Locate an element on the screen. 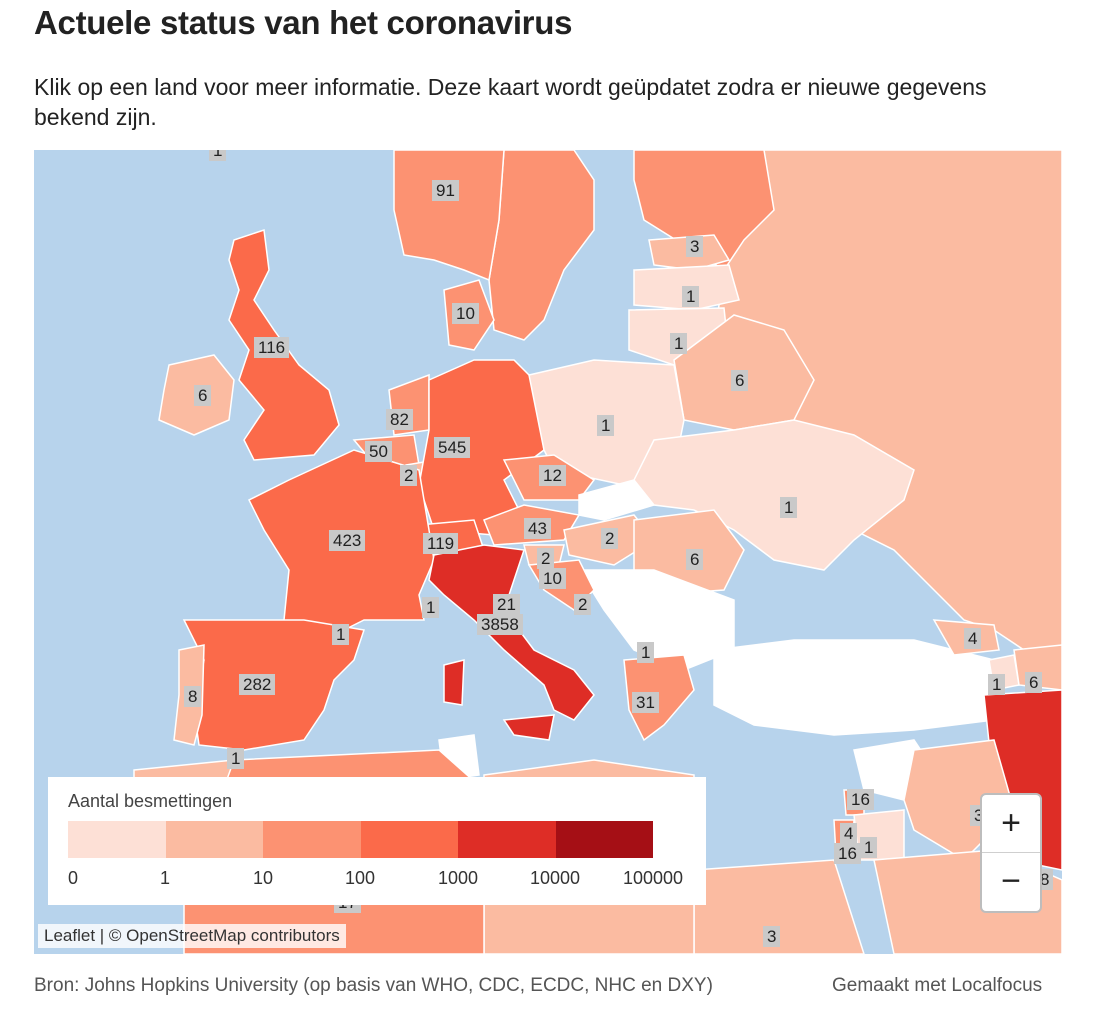  map-label-slovenia: 2 is located at coordinates (546, 558).